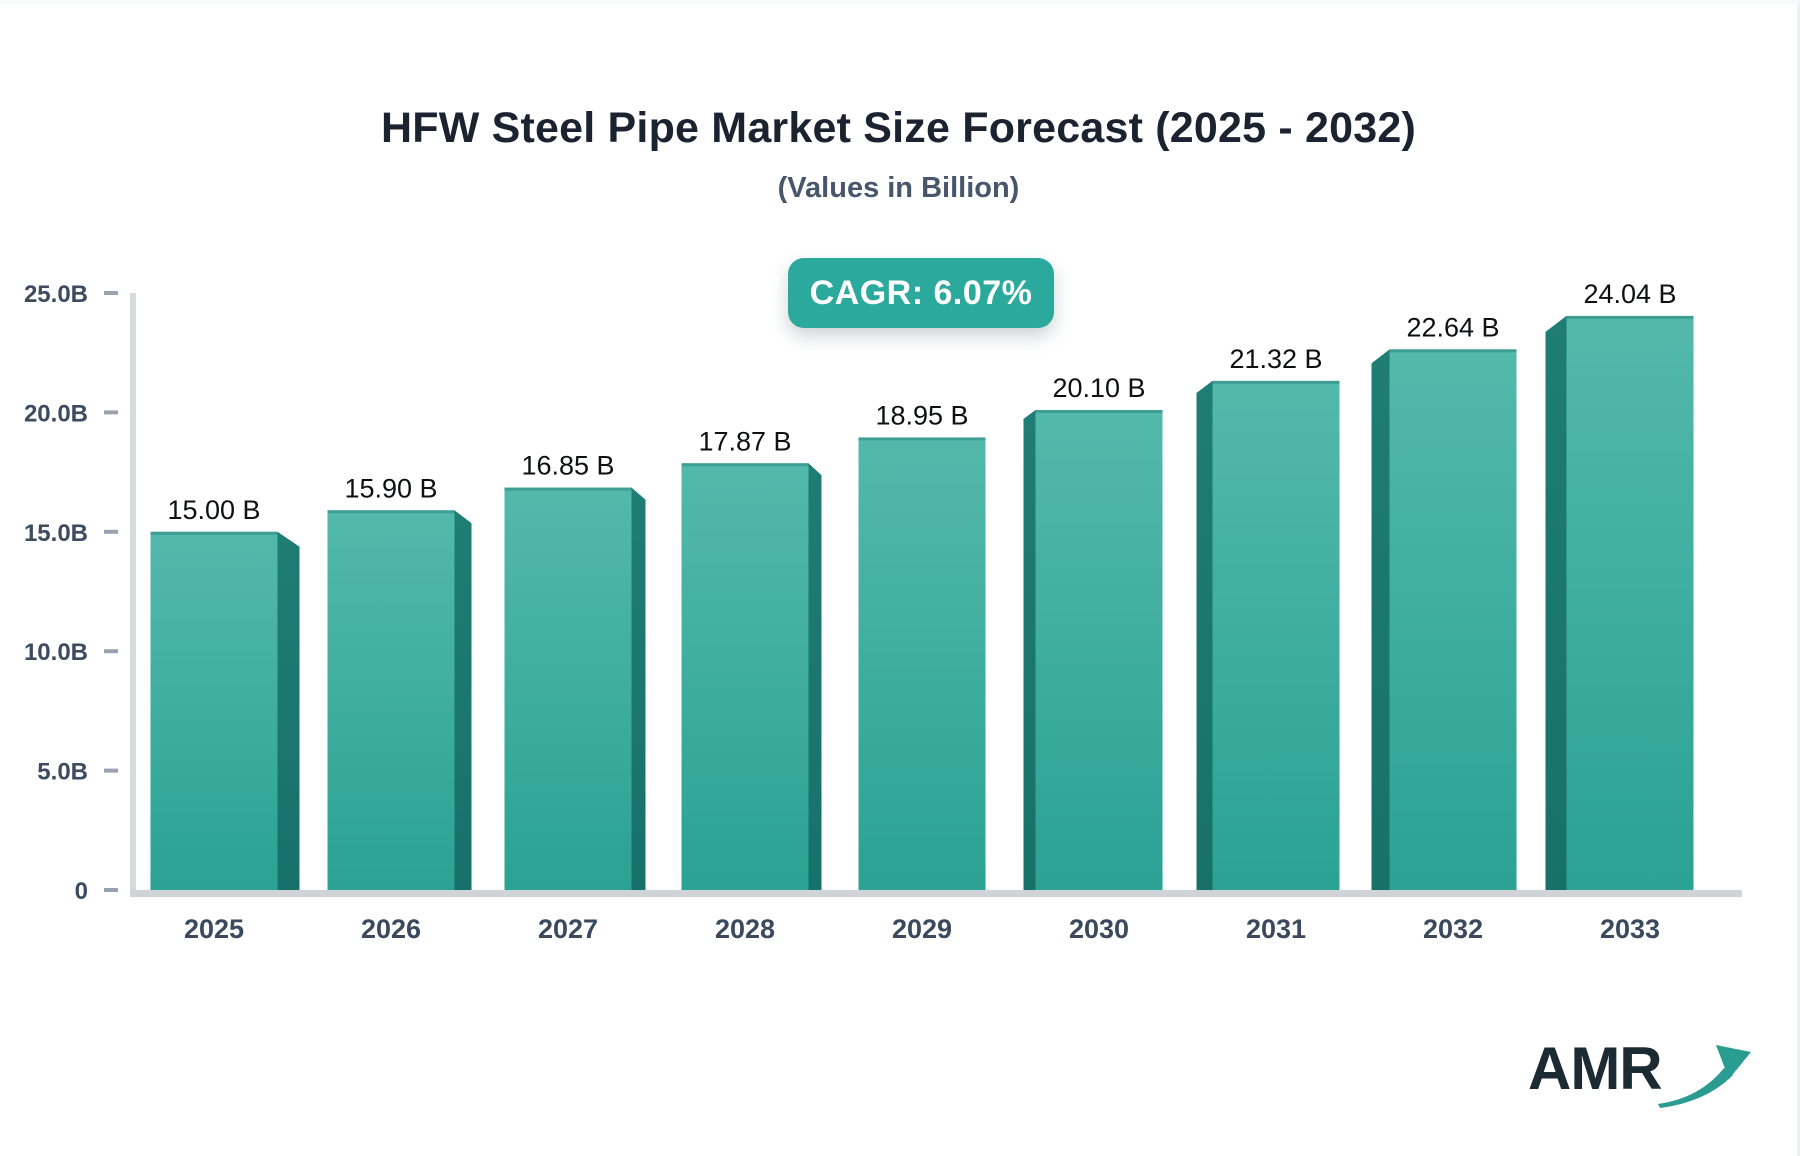  What do you see at coordinates (56, 413) in the screenshot?
I see `y-tick-label: 20.0B` at bounding box center [56, 413].